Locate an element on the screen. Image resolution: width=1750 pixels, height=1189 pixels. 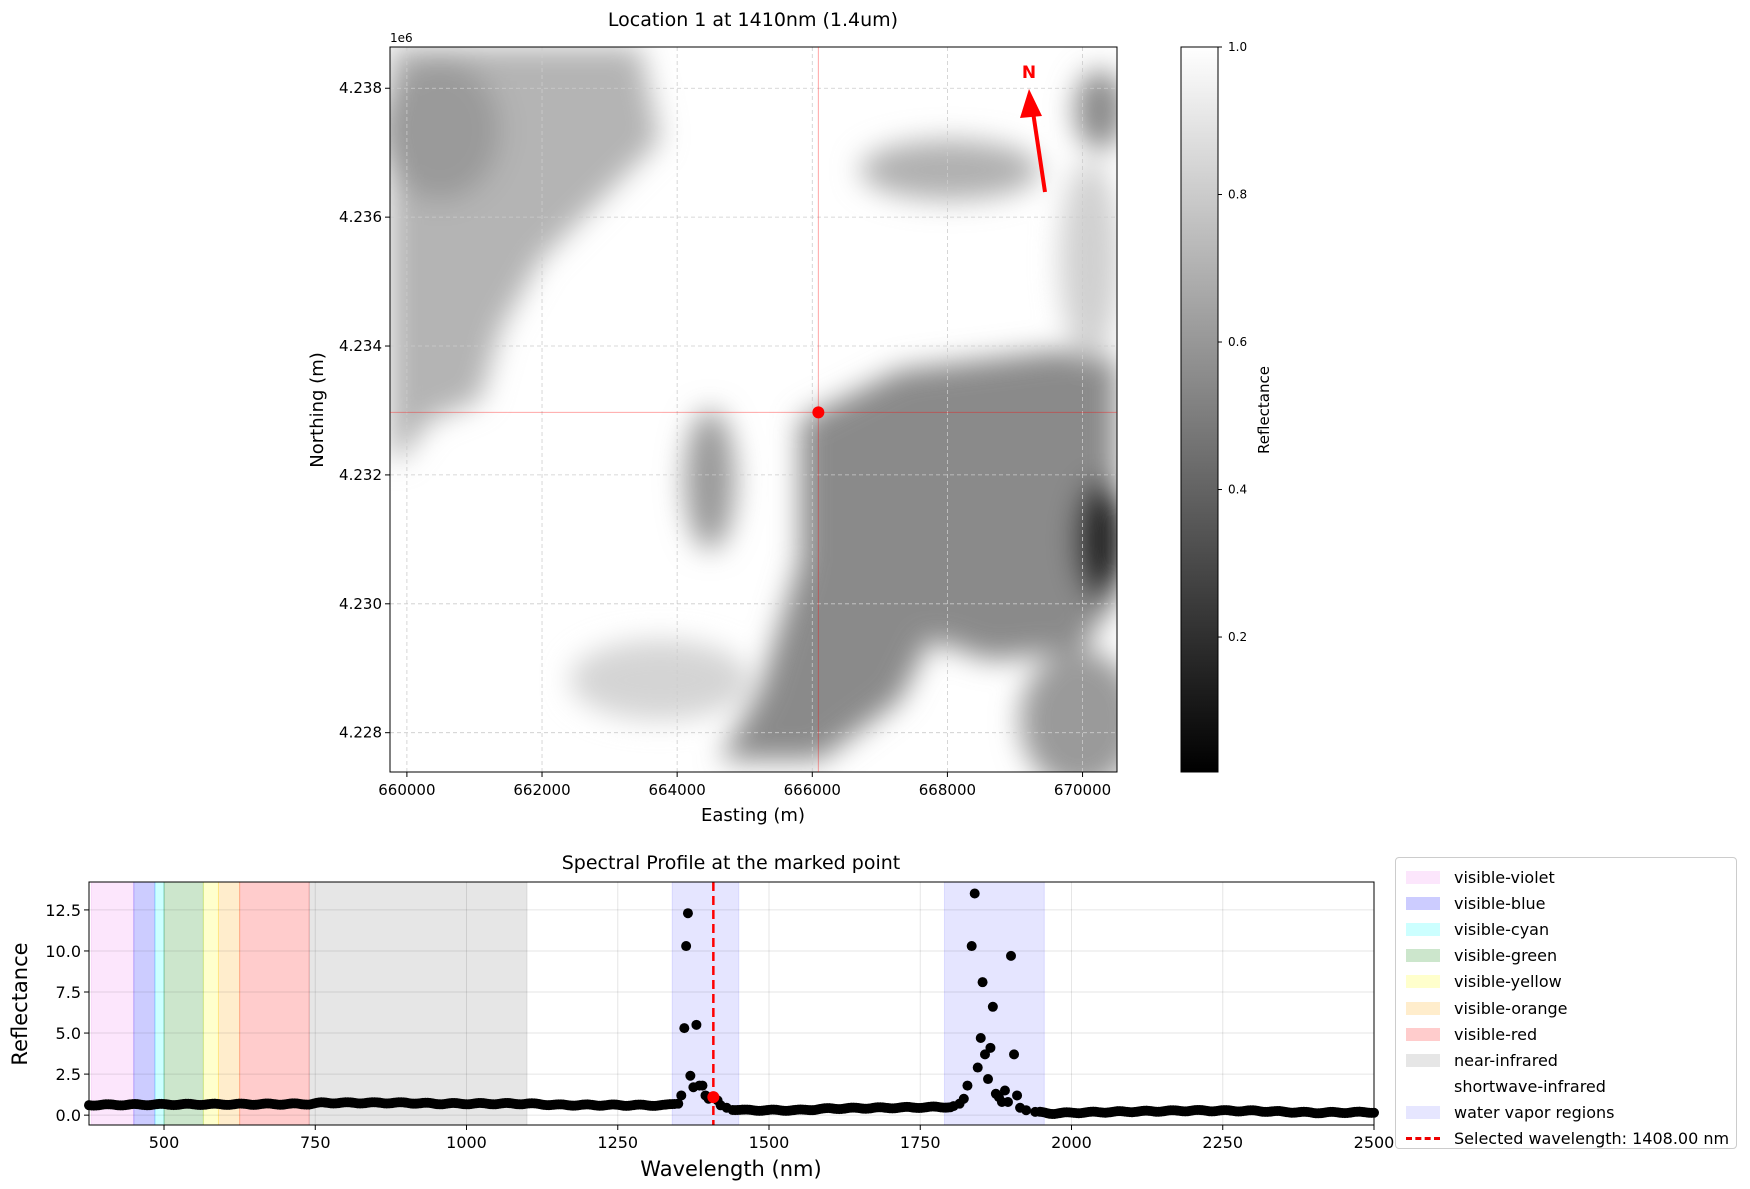
map-y-offset-label: 1e6 is located at coordinates (401, 38).